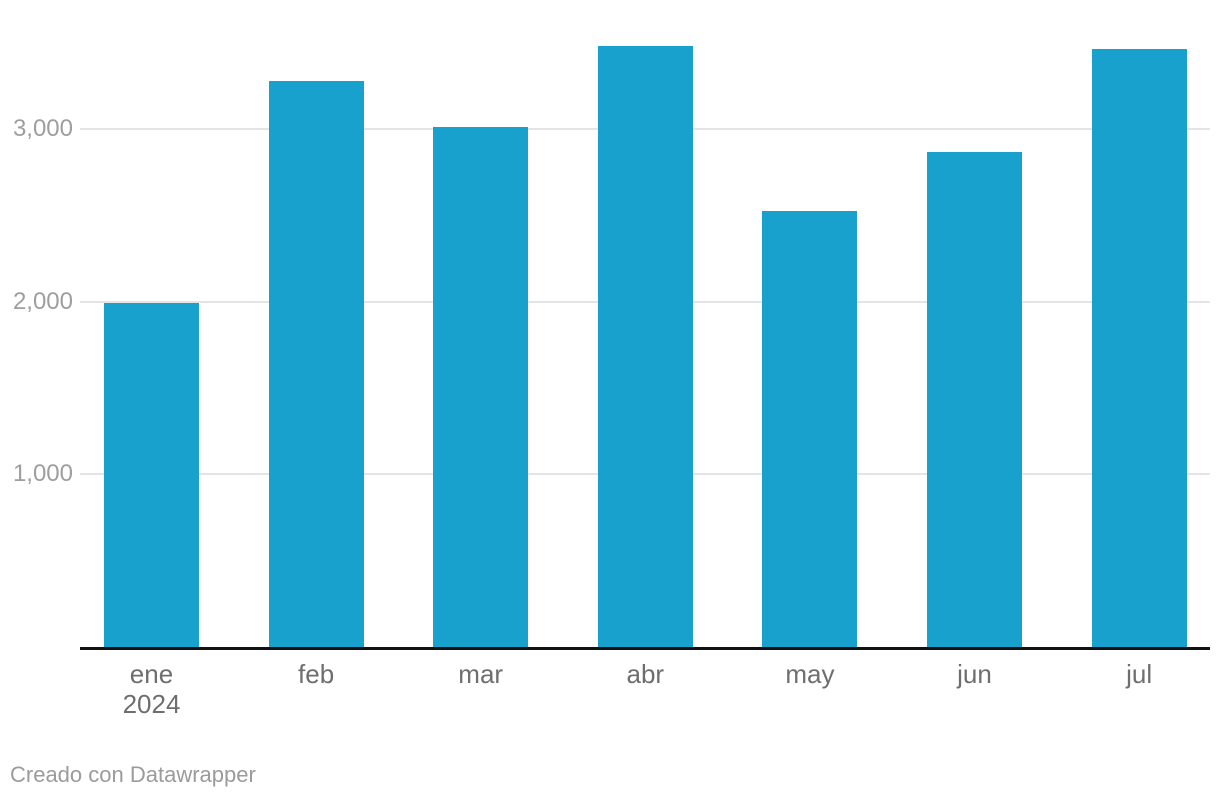  What do you see at coordinates (1139, 347) in the screenshot?
I see `bar-jul` at bounding box center [1139, 347].